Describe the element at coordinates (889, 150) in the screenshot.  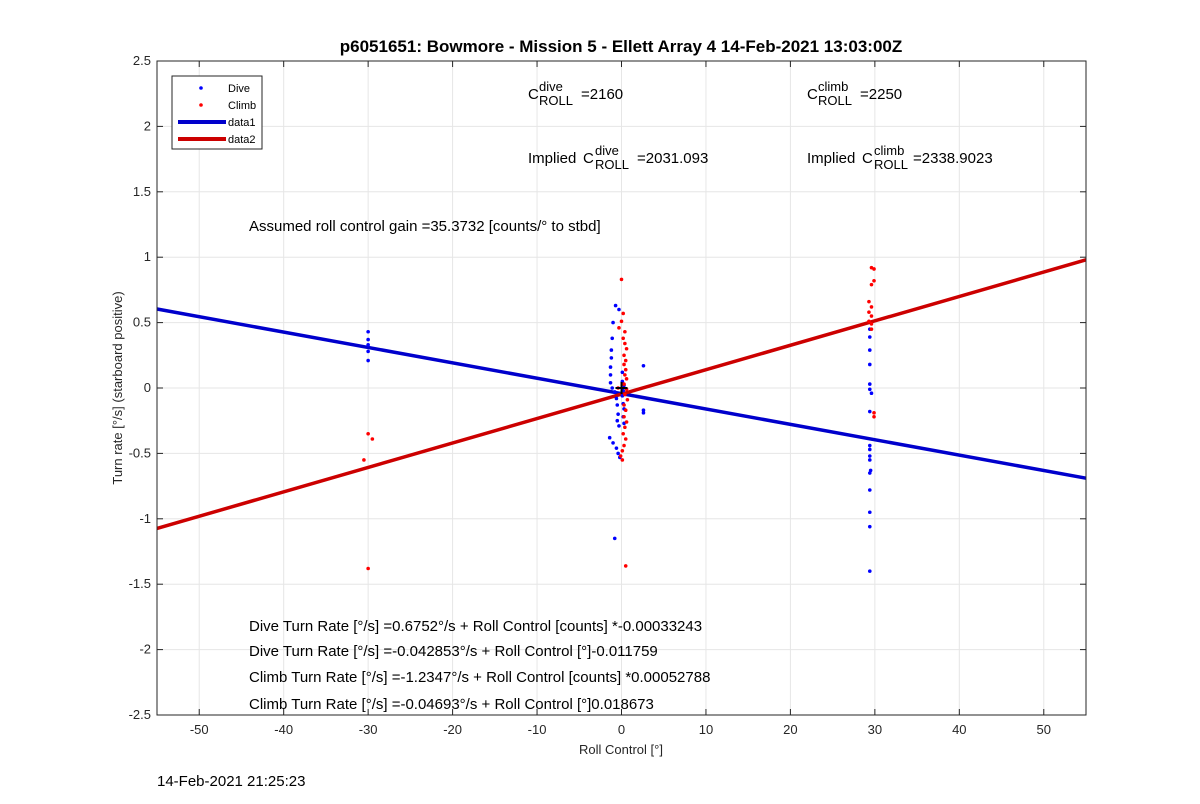
I see `implied-climb-sup: climb` at that location.